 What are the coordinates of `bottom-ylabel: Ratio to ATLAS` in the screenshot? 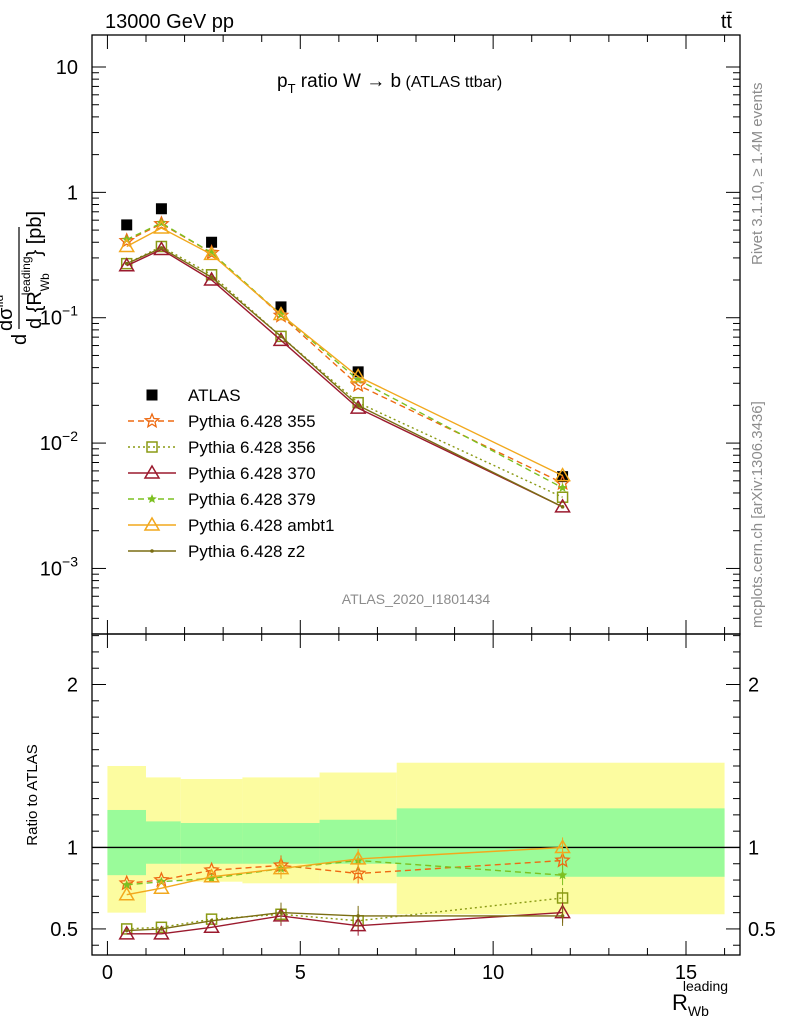 It's located at (32, 794).